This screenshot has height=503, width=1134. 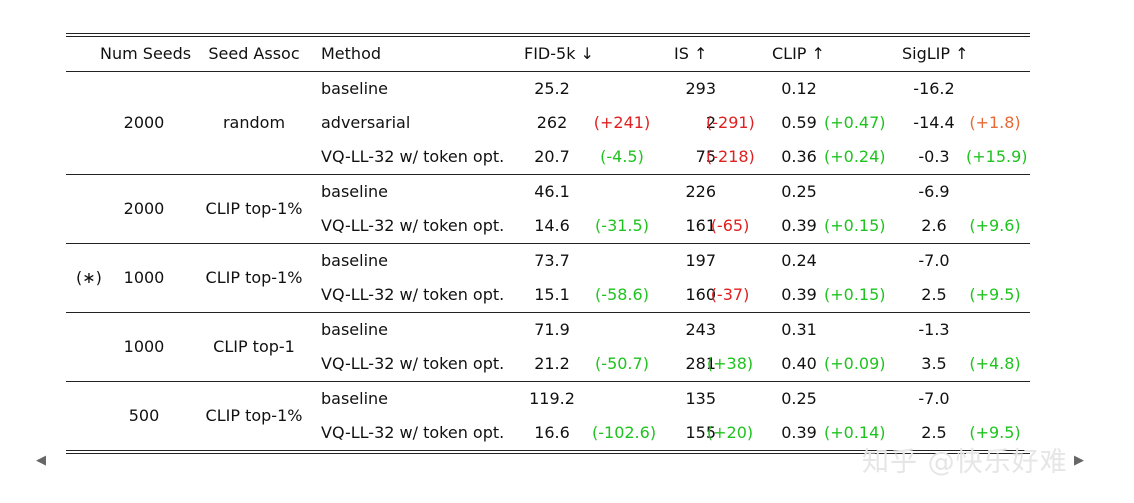 I want to click on table-row: baseline 46.1 226 0.25 -6.9, so click(x=548, y=192).